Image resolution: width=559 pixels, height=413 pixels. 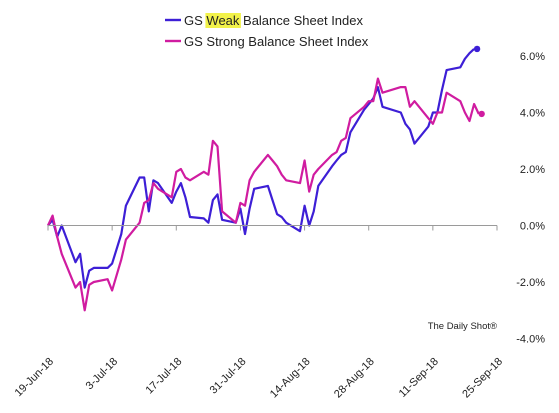 I want to click on legend-entry-weak: GS Weak Balance Sheet Index, so click(x=264, y=20).